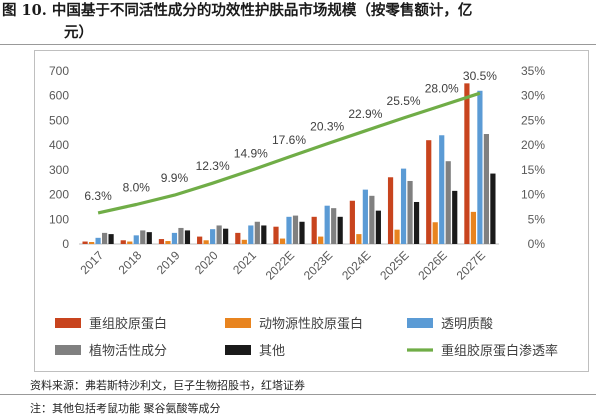  I want to click on x-tick-label: 2020, so click(206, 262).